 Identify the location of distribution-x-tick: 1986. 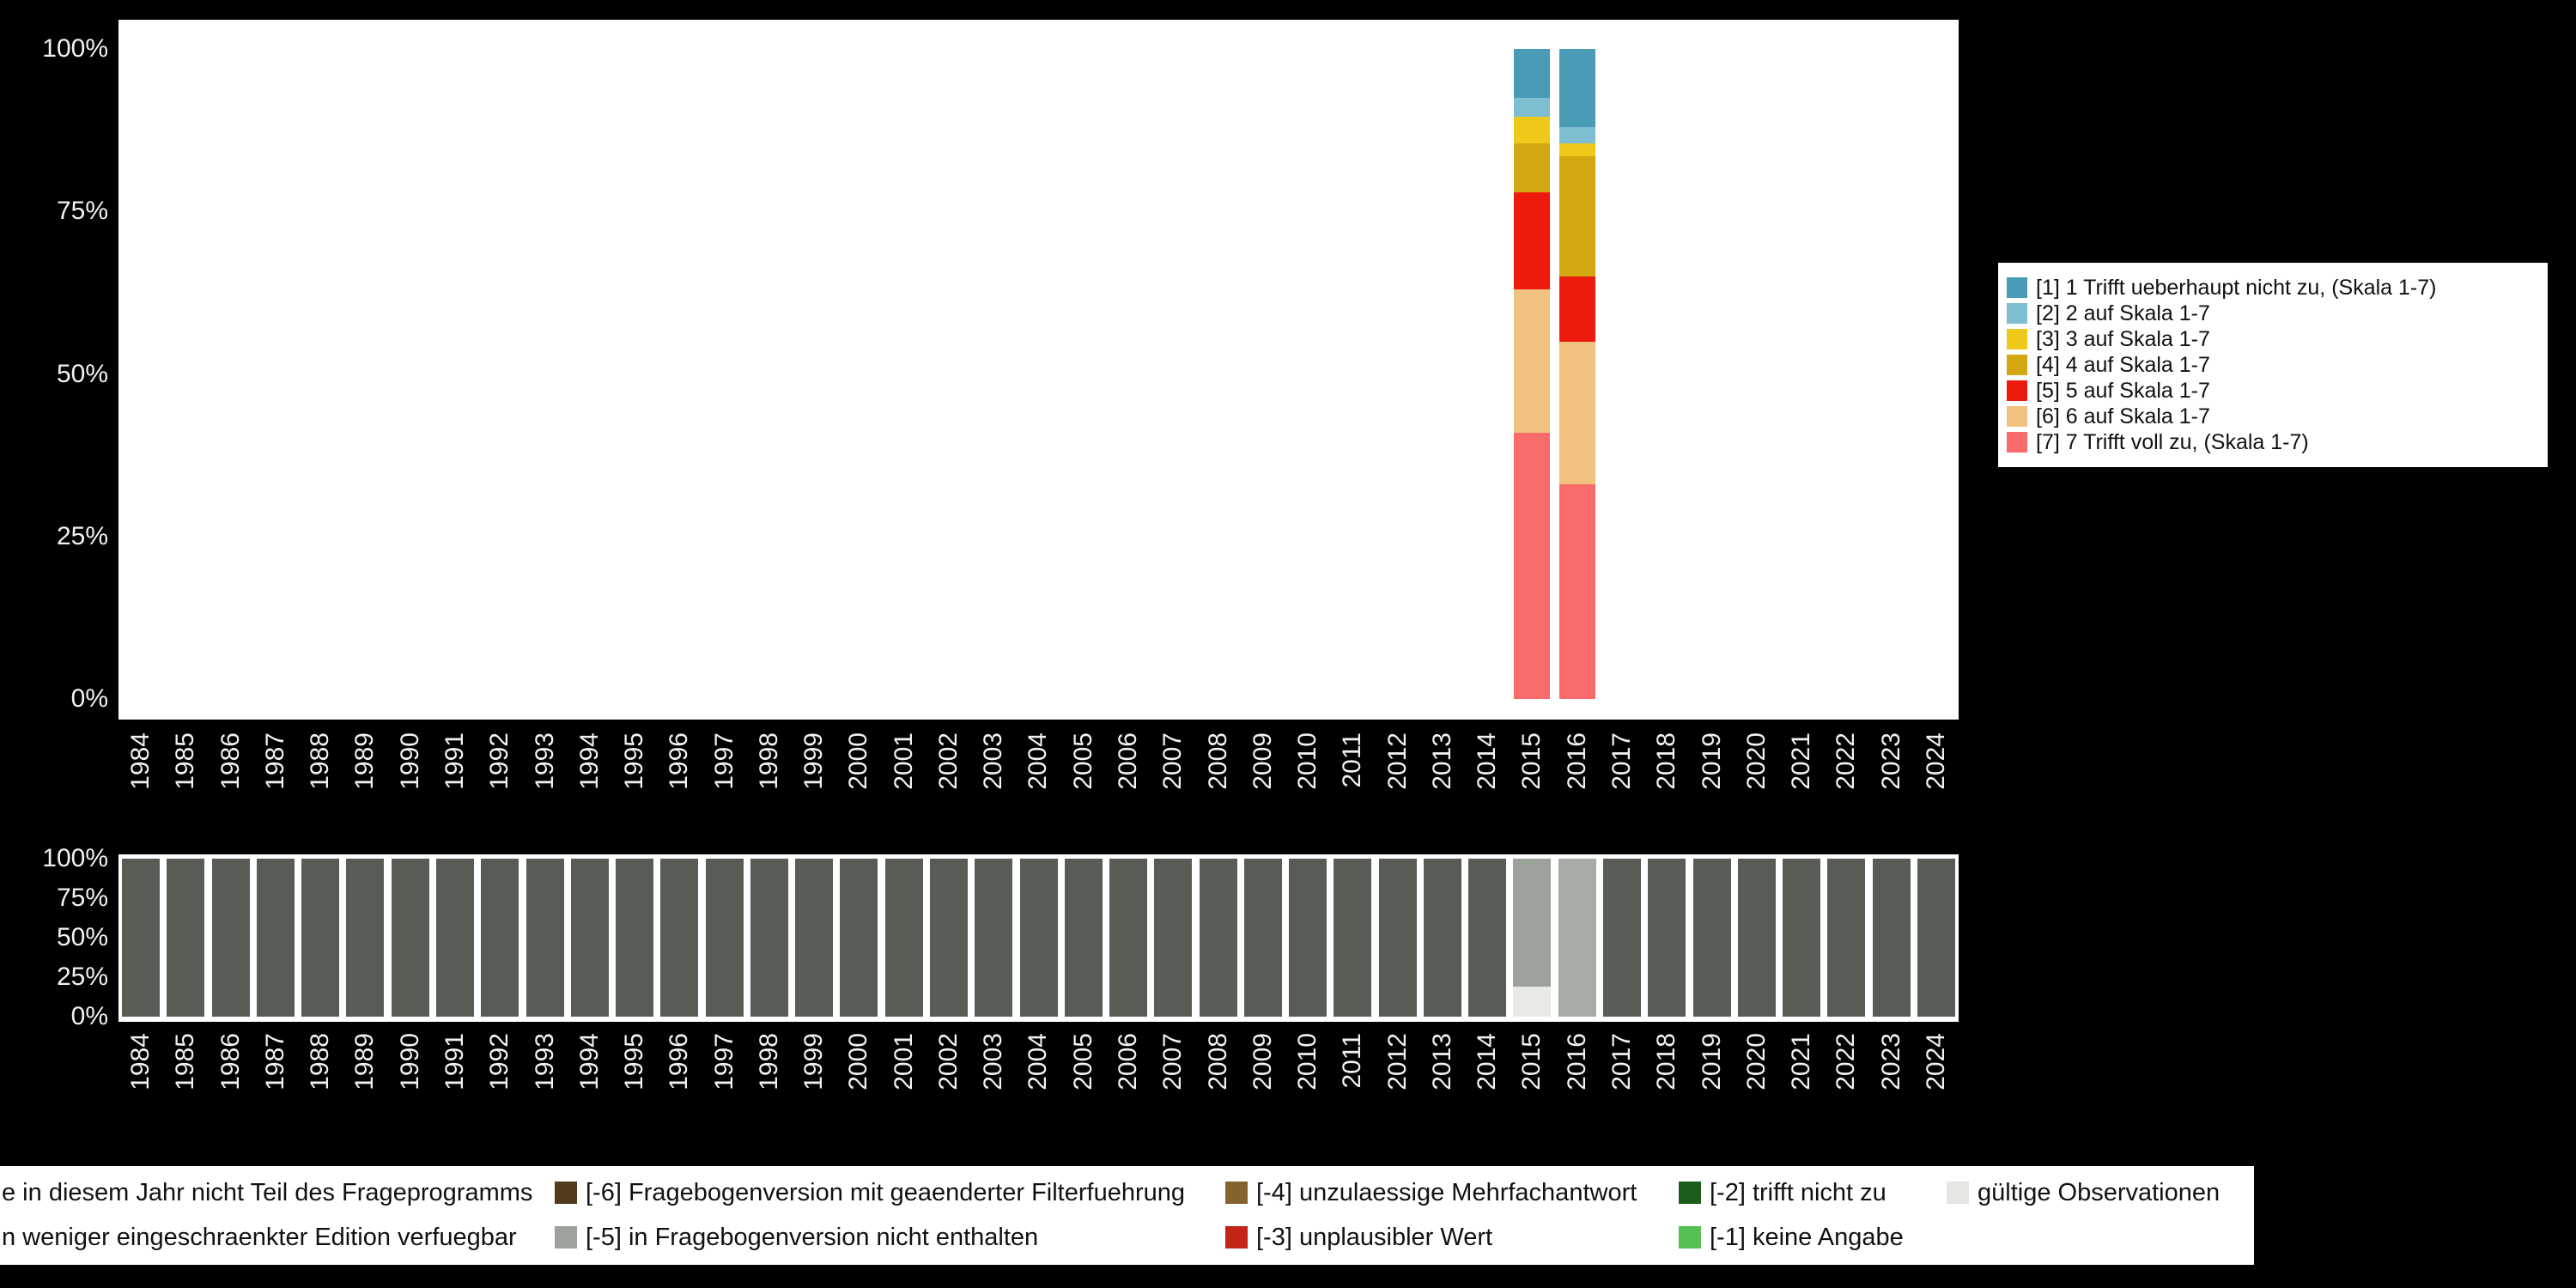
(231, 775).